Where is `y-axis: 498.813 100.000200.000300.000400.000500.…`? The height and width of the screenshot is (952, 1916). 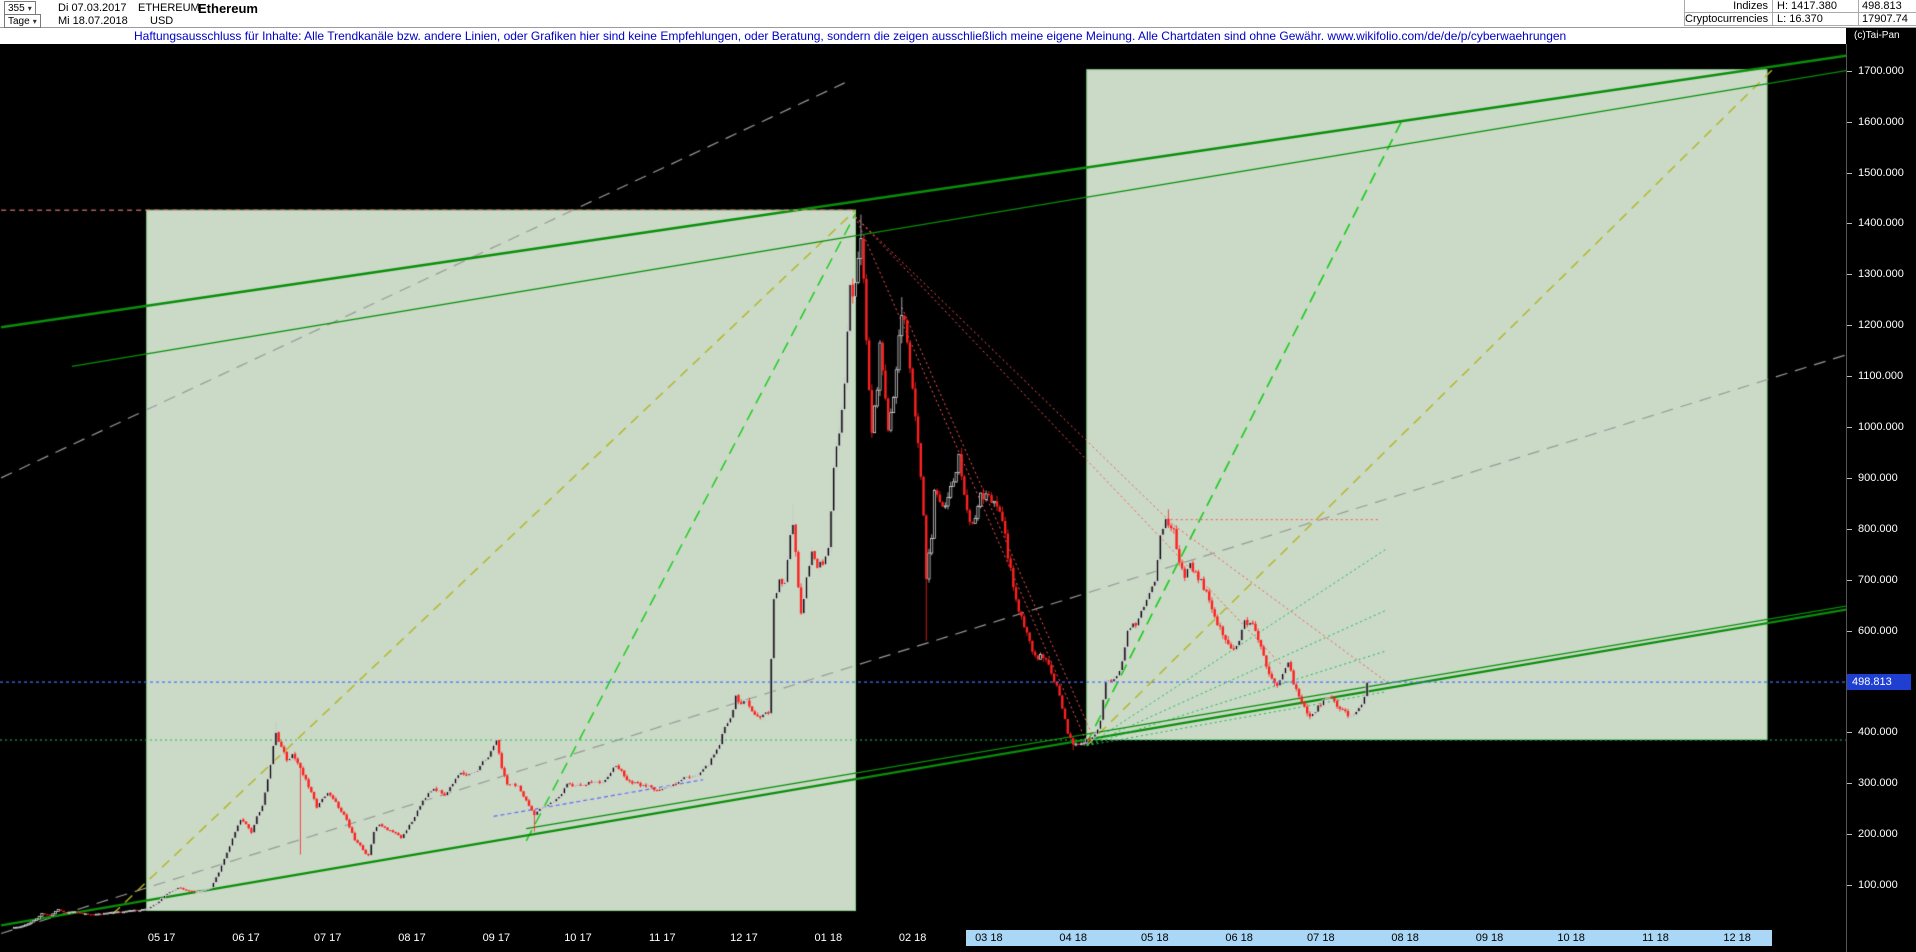
y-axis: 498.813 100.000200.000300.000400.000500.… is located at coordinates (1881, 498).